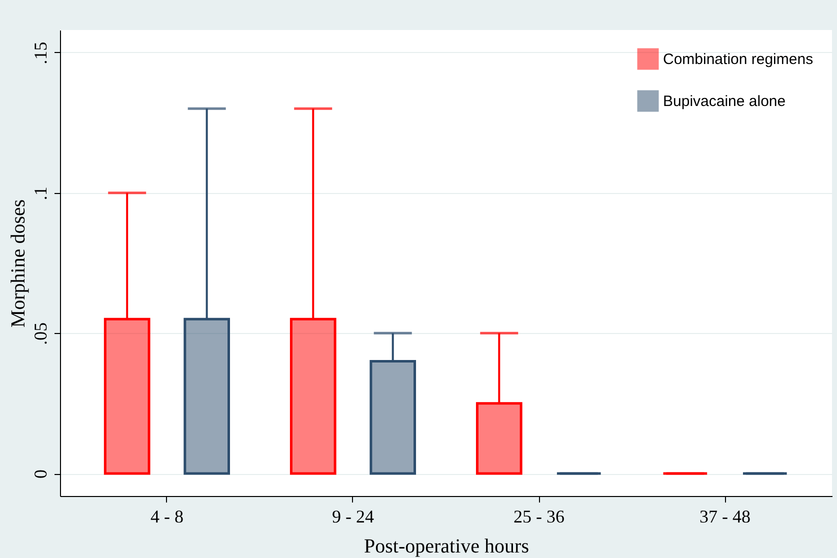  I want to click on y-axis-title: Morphine doses, so click(19, 263).